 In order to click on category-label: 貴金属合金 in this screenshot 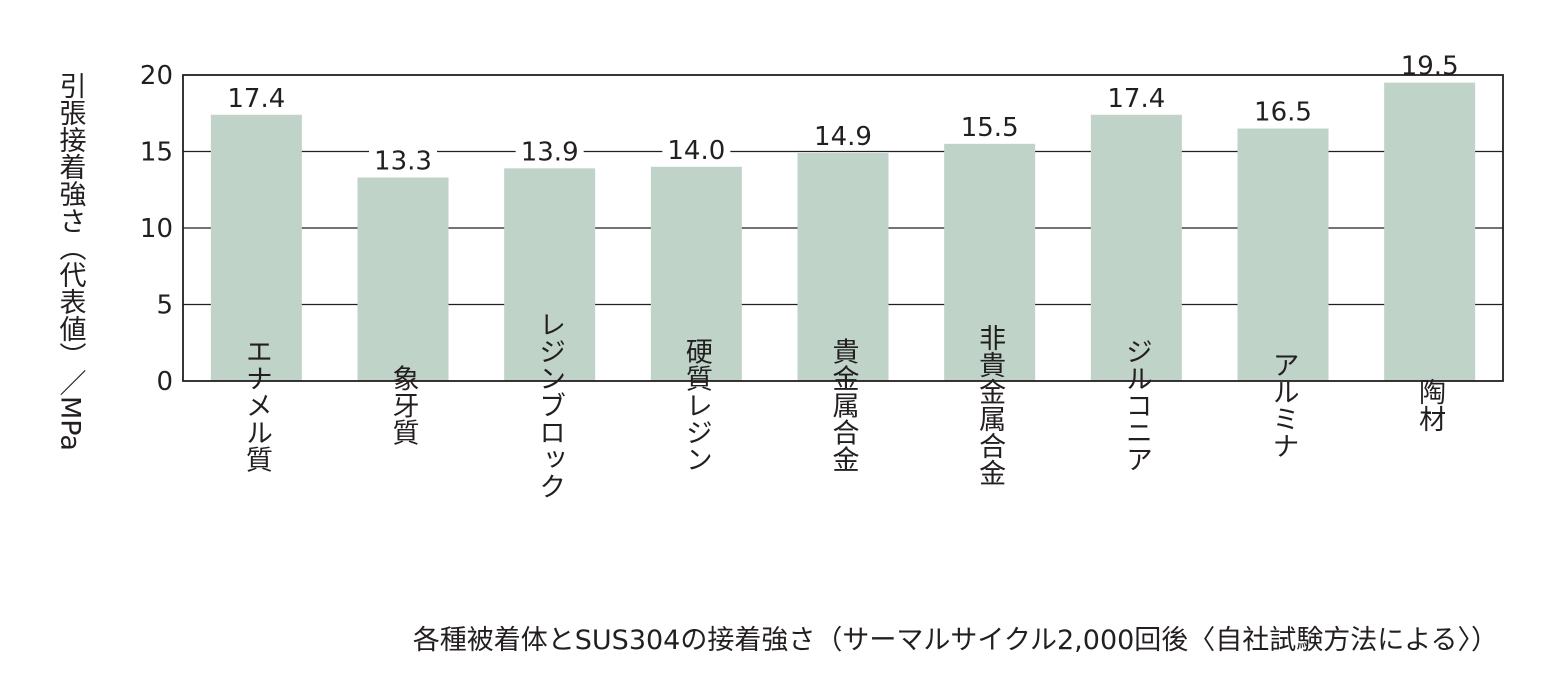, I will do `click(844, 404)`.